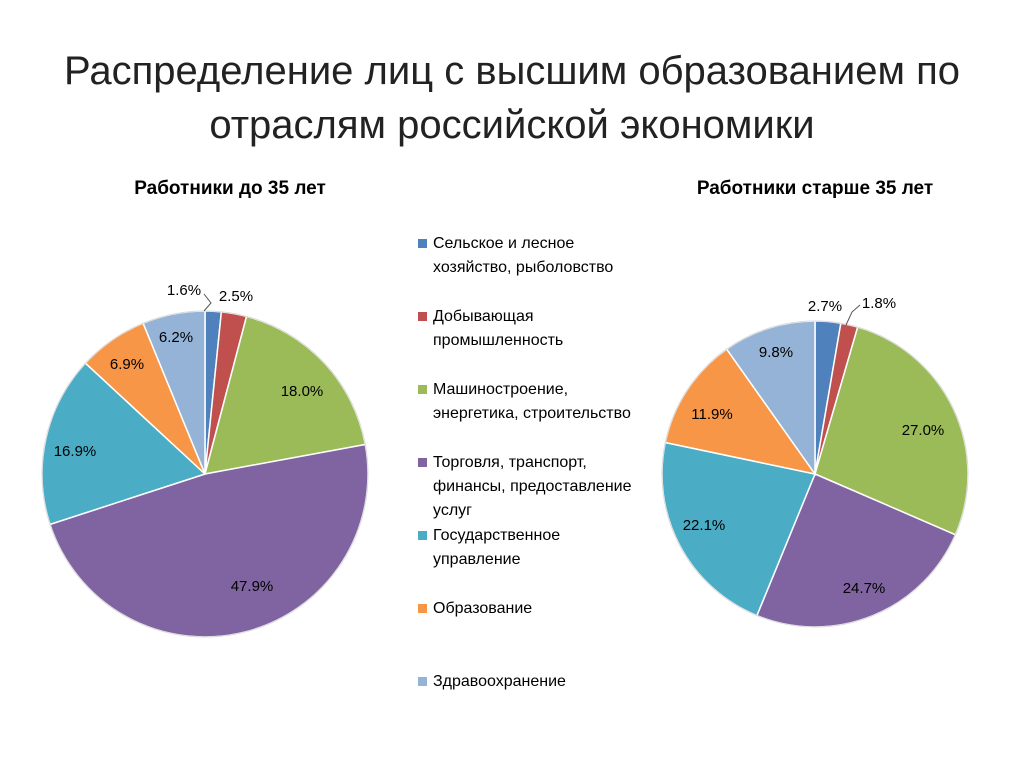  I want to click on legend-item-education: Образование, so click(530, 609).